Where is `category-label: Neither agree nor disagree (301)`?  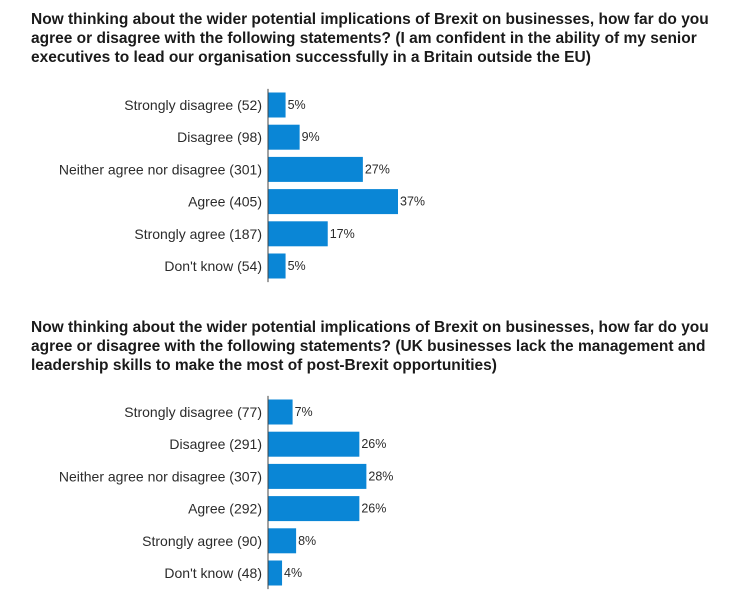 category-label: Neither agree nor disagree (301) is located at coordinates (160, 169).